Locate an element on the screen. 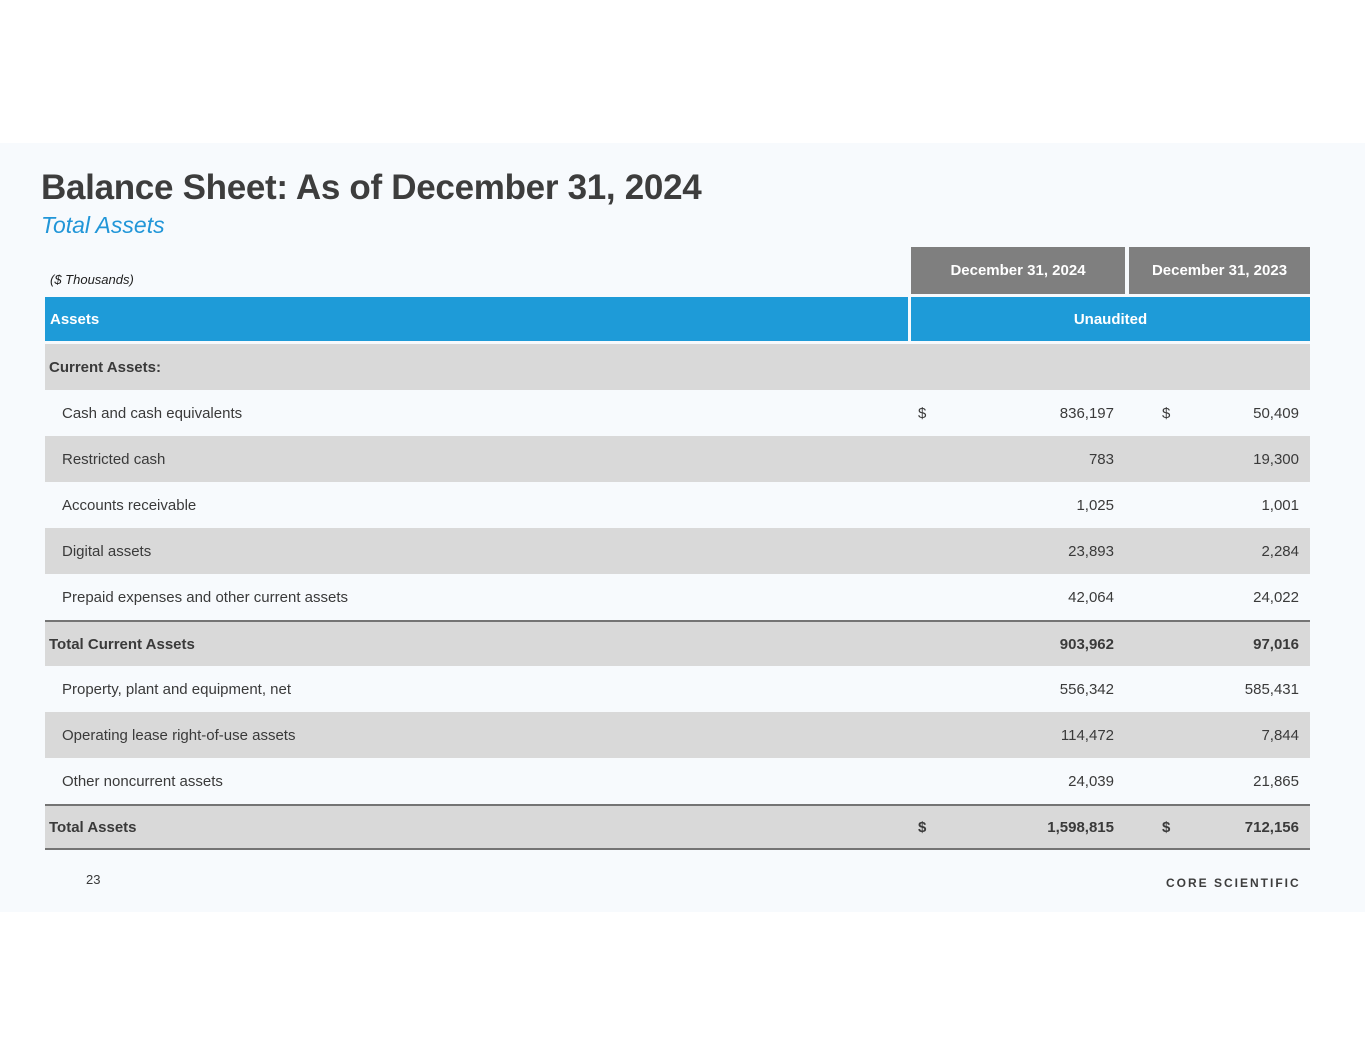 The width and height of the screenshot is (1365, 1055). cell-2024: 903,962 is located at coordinates (1018, 644).